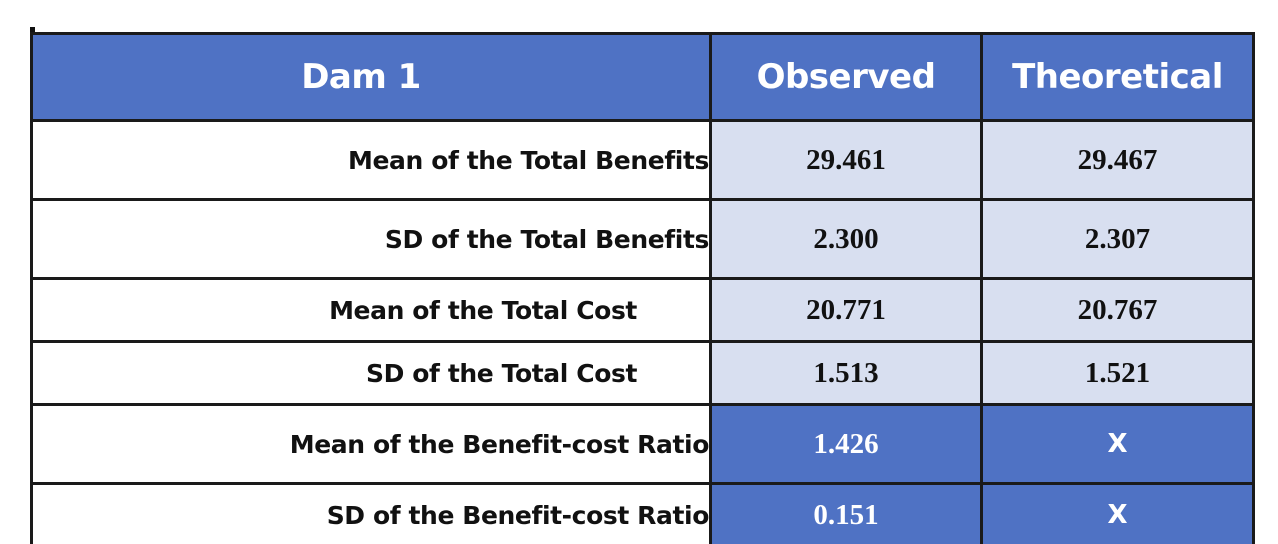  I want to click on observed-value: 1.513, so click(846, 373).